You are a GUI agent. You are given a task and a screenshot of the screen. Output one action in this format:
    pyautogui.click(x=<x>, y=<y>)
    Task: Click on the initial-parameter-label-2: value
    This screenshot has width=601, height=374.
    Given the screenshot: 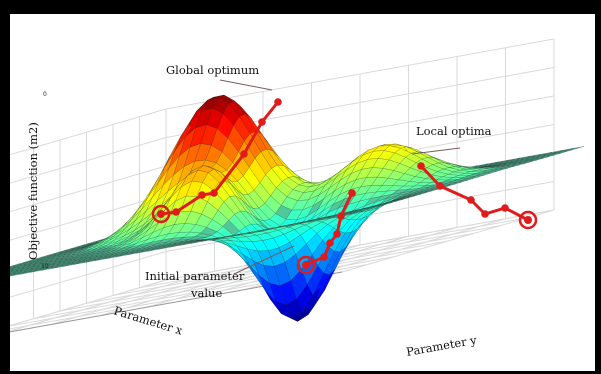 What is the action you would take?
    pyautogui.click(x=206, y=293)
    